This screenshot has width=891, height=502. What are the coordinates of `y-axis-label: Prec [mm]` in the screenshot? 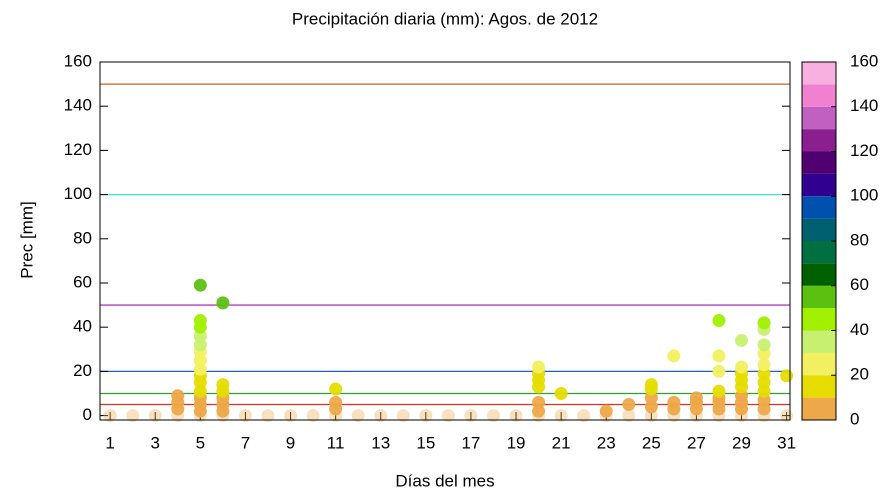 It's located at (26, 239).